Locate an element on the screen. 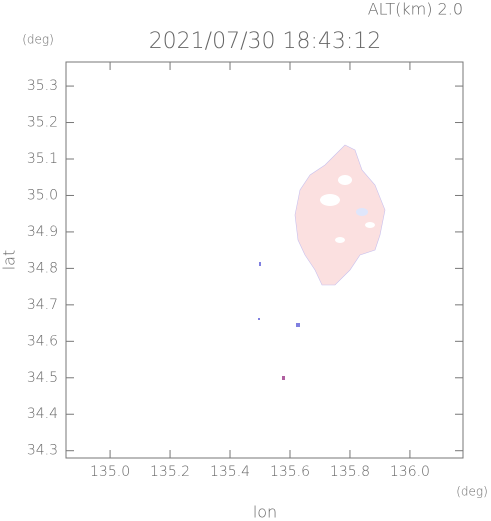  y-axis-label: lat is located at coordinates (9, 260).